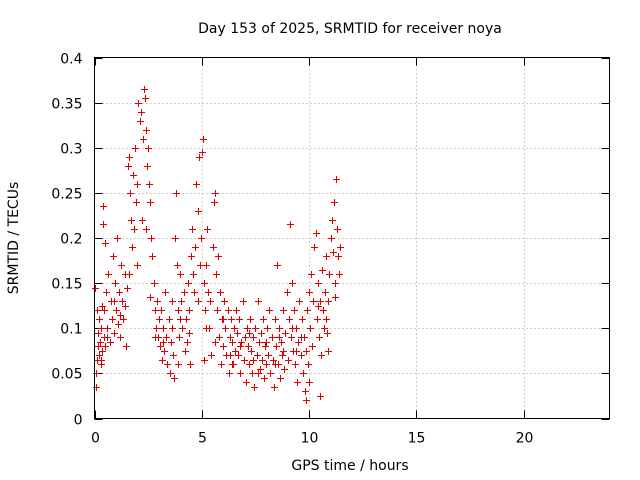 This screenshot has height=480, width=640. I want to click on y-tick-label: 0.05, so click(66, 375).